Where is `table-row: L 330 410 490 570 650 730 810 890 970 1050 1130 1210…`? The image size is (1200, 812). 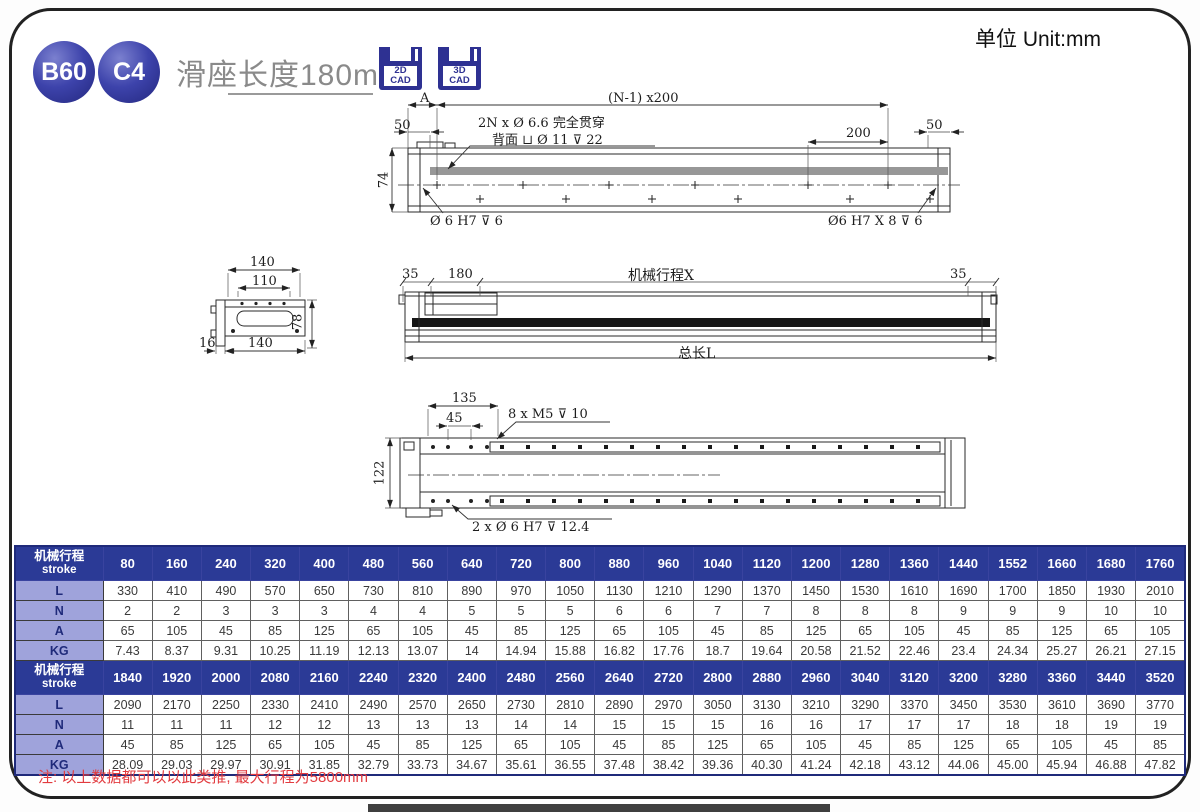 table-row: L 330 410 490 570 650 730 810 890 970 1050 1130 1210… is located at coordinates (600, 590).